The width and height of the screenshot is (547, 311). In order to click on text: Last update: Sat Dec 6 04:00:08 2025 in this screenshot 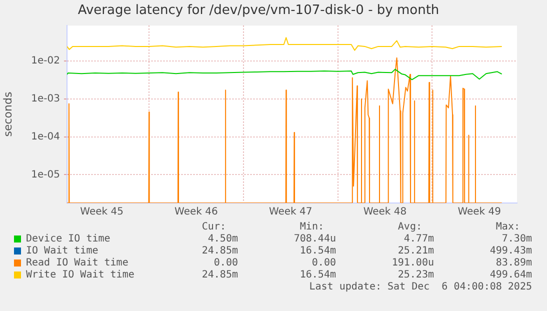, I will do `click(420, 287)`.